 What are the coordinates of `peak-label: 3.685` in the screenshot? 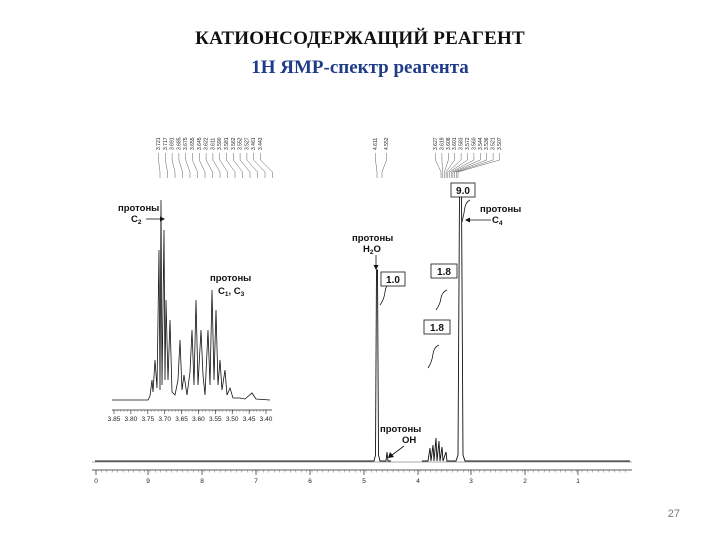 It's located at (179, 143).